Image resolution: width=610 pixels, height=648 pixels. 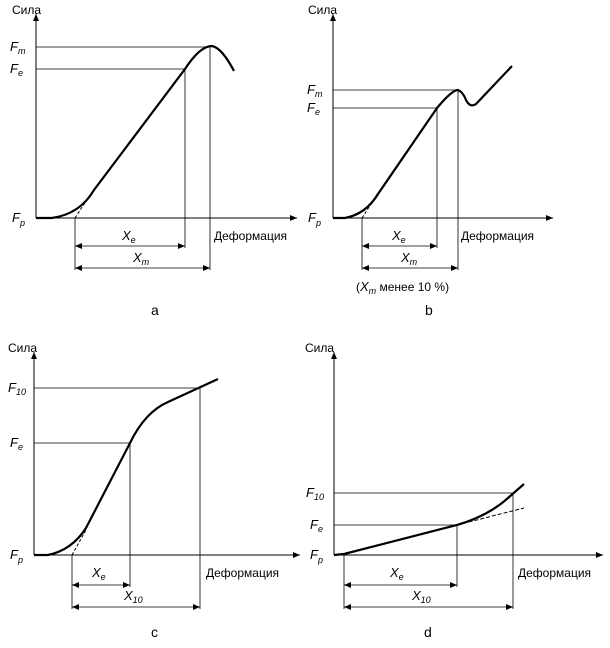 I want to click on caption-a: a, so click(x=155, y=310).